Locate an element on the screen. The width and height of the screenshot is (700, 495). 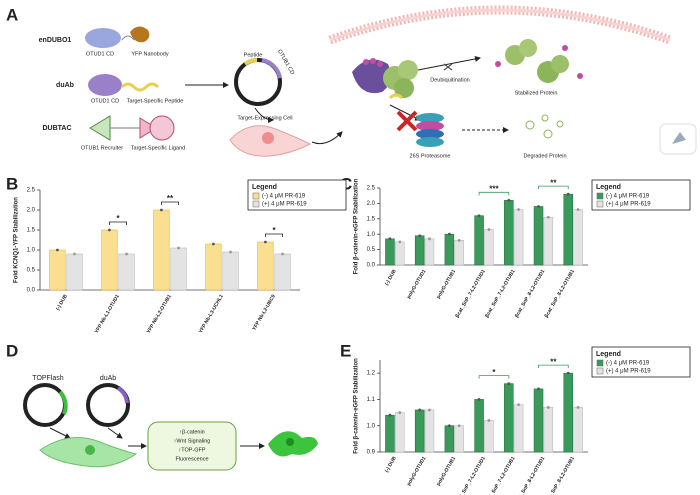
plasmid: Peptide OTUB1 CD is located at coordinates (264, 77).